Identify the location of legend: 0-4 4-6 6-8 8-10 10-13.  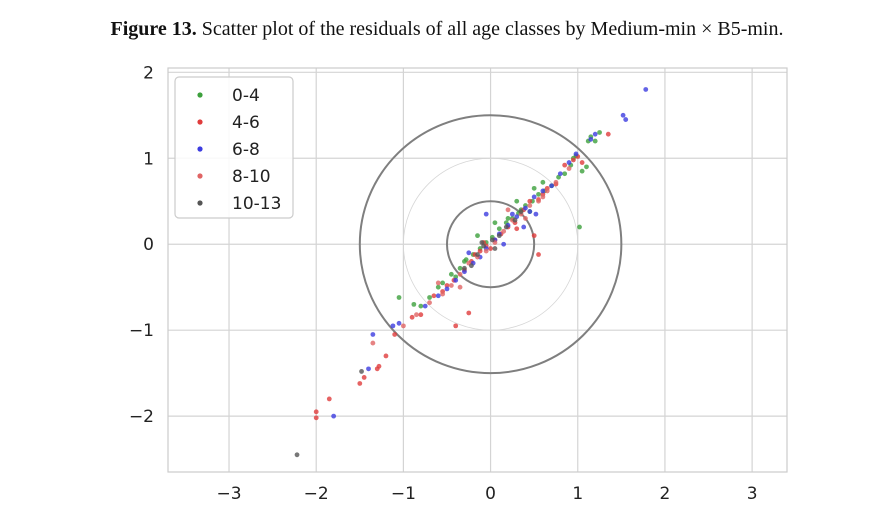
(234, 147).